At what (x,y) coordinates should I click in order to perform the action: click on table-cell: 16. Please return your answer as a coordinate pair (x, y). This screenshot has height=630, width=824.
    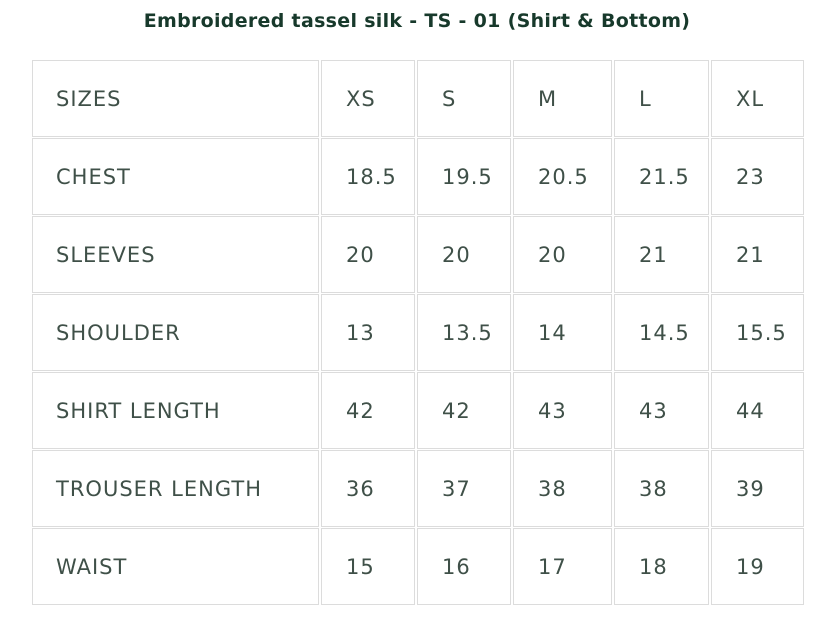
    Looking at the image, I should click on (464, 566).